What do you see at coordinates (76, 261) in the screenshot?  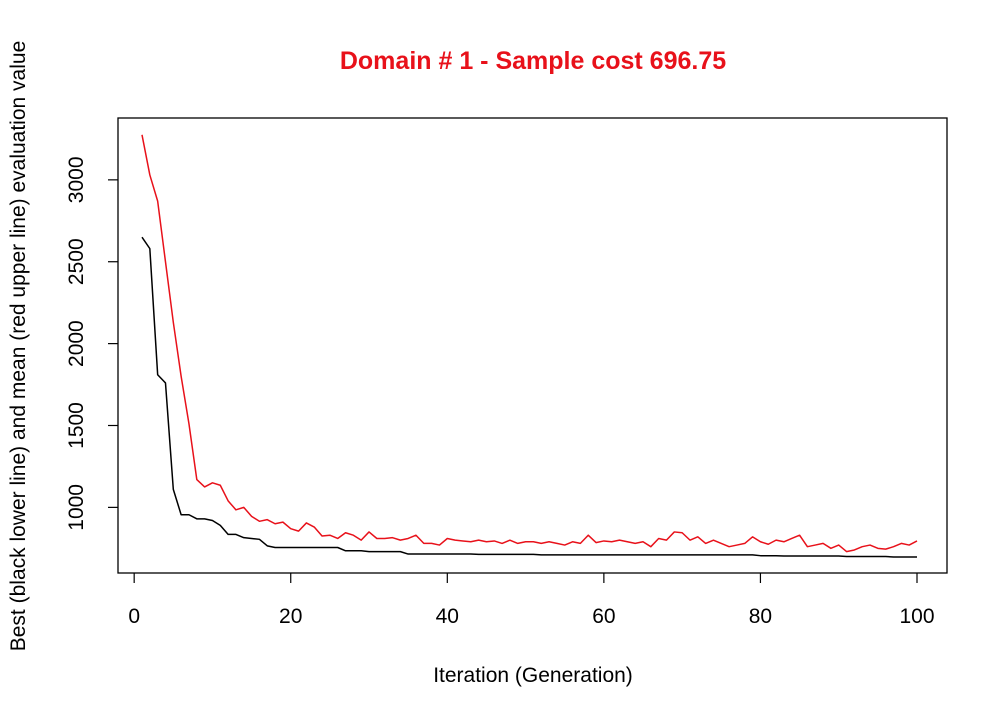 I see `y-tick-label: 2500` at bounding box center [76, 261].